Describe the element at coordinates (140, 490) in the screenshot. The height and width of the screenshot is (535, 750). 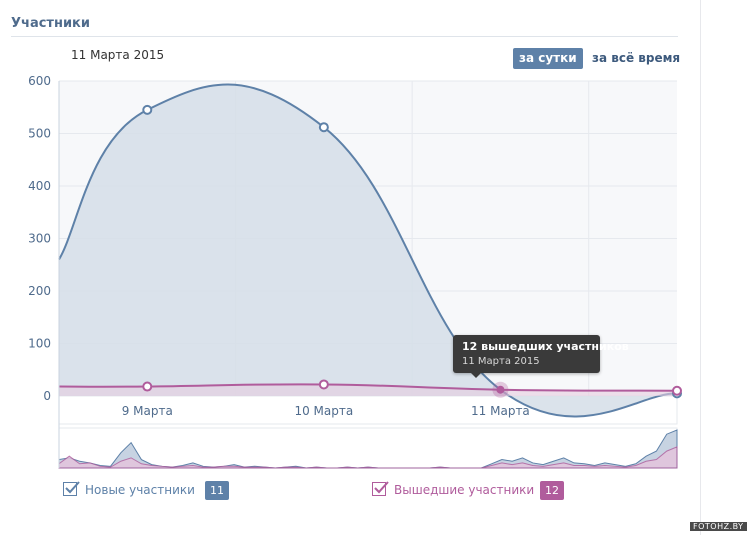
I see `legend-new-label: Новые участники` at that location.